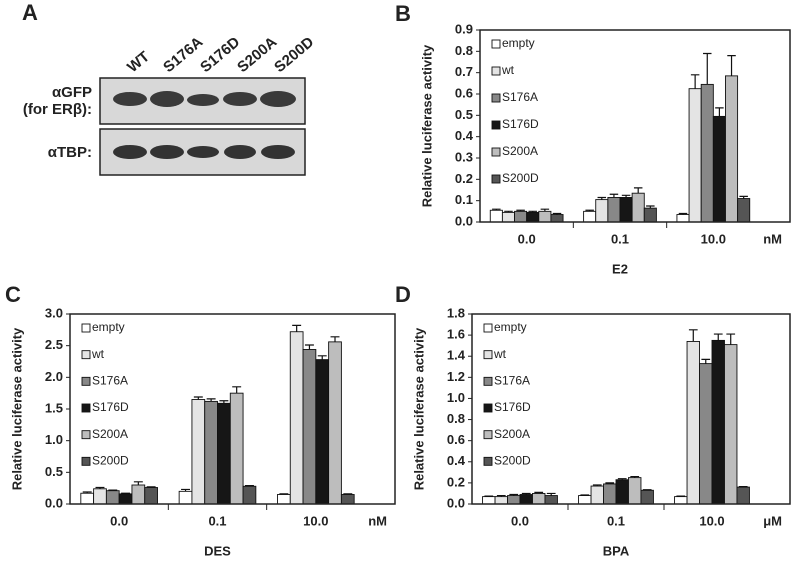 The height and width of the screenshot is (562, 800). I want to click on lane-label: S200A, so click(257, 54).